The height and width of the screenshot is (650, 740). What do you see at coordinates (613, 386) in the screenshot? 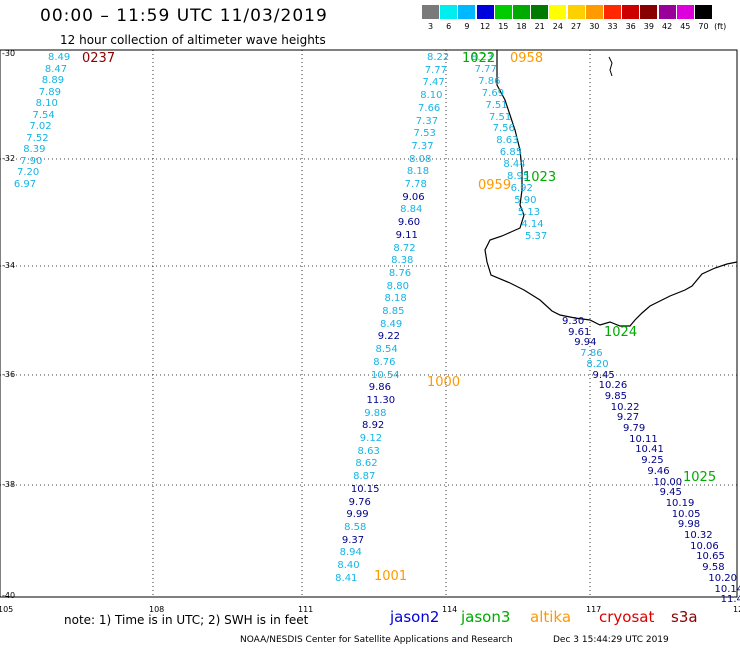
I see `wave-height-value: 10.26` at bounding box center [613, 386].